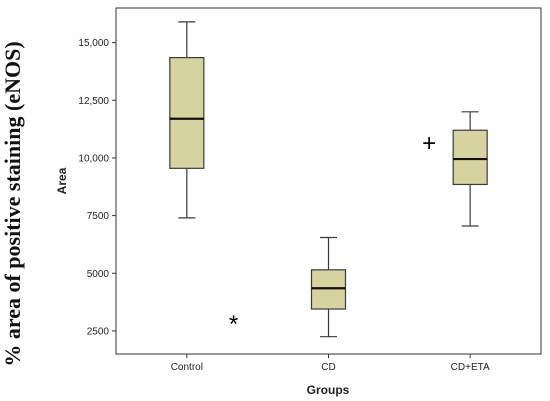 The width and height of the screenshot is (550, 401). I want to click on boxplot-cd, so click(328, 287).